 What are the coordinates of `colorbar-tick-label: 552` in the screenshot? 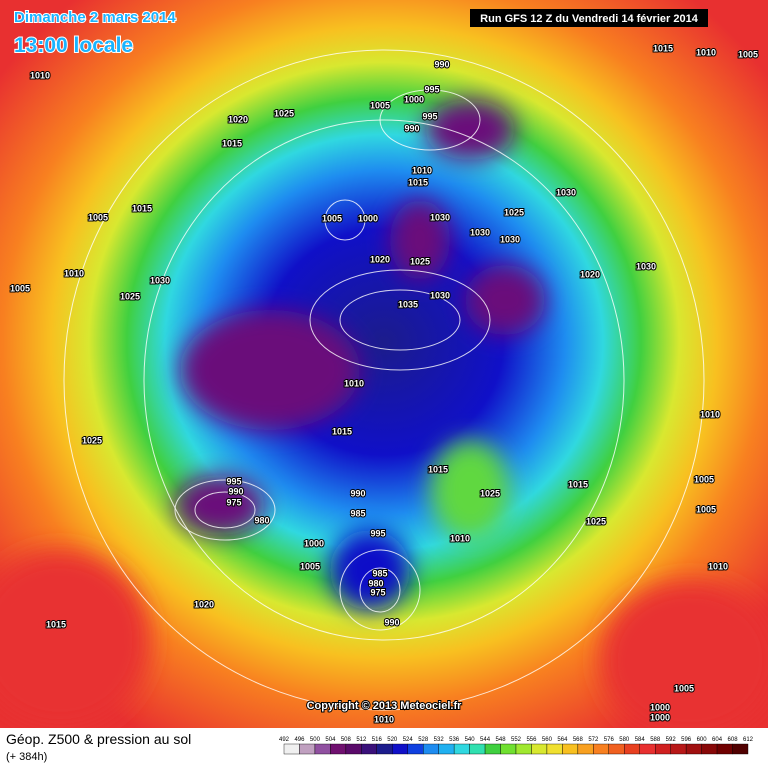 It's located at (516, 740).